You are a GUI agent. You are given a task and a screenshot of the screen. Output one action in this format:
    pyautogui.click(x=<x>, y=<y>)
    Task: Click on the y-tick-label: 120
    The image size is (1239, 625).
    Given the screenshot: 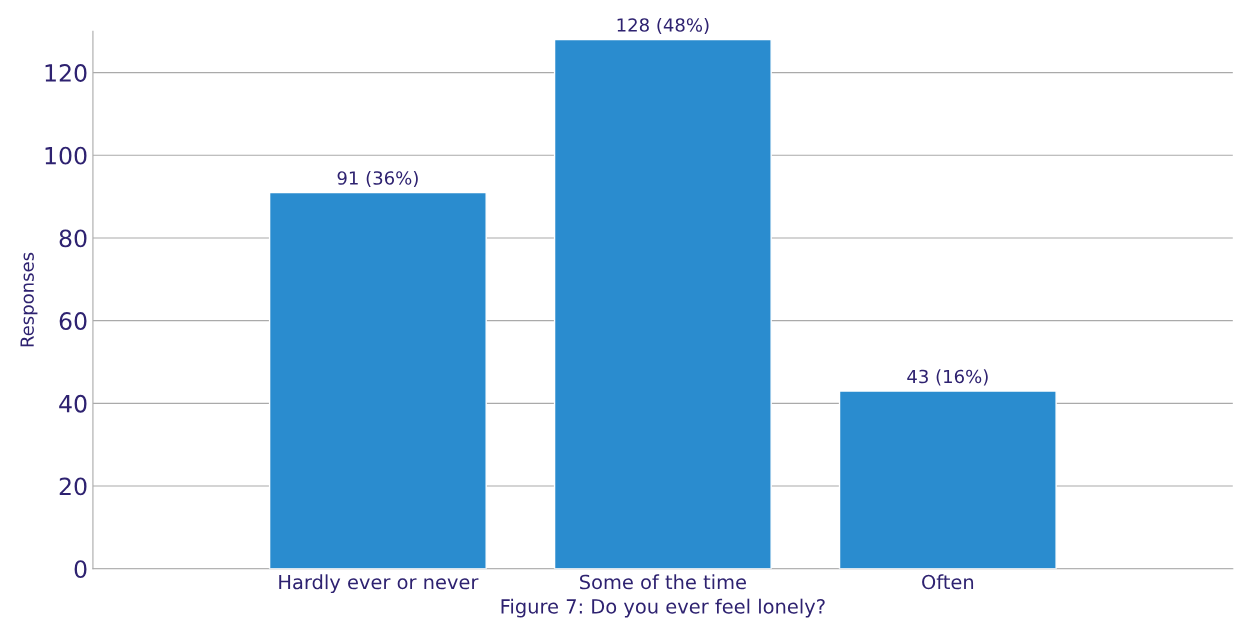 What is the action you would take?
    pyautogui.click(x=66, y=73)
    